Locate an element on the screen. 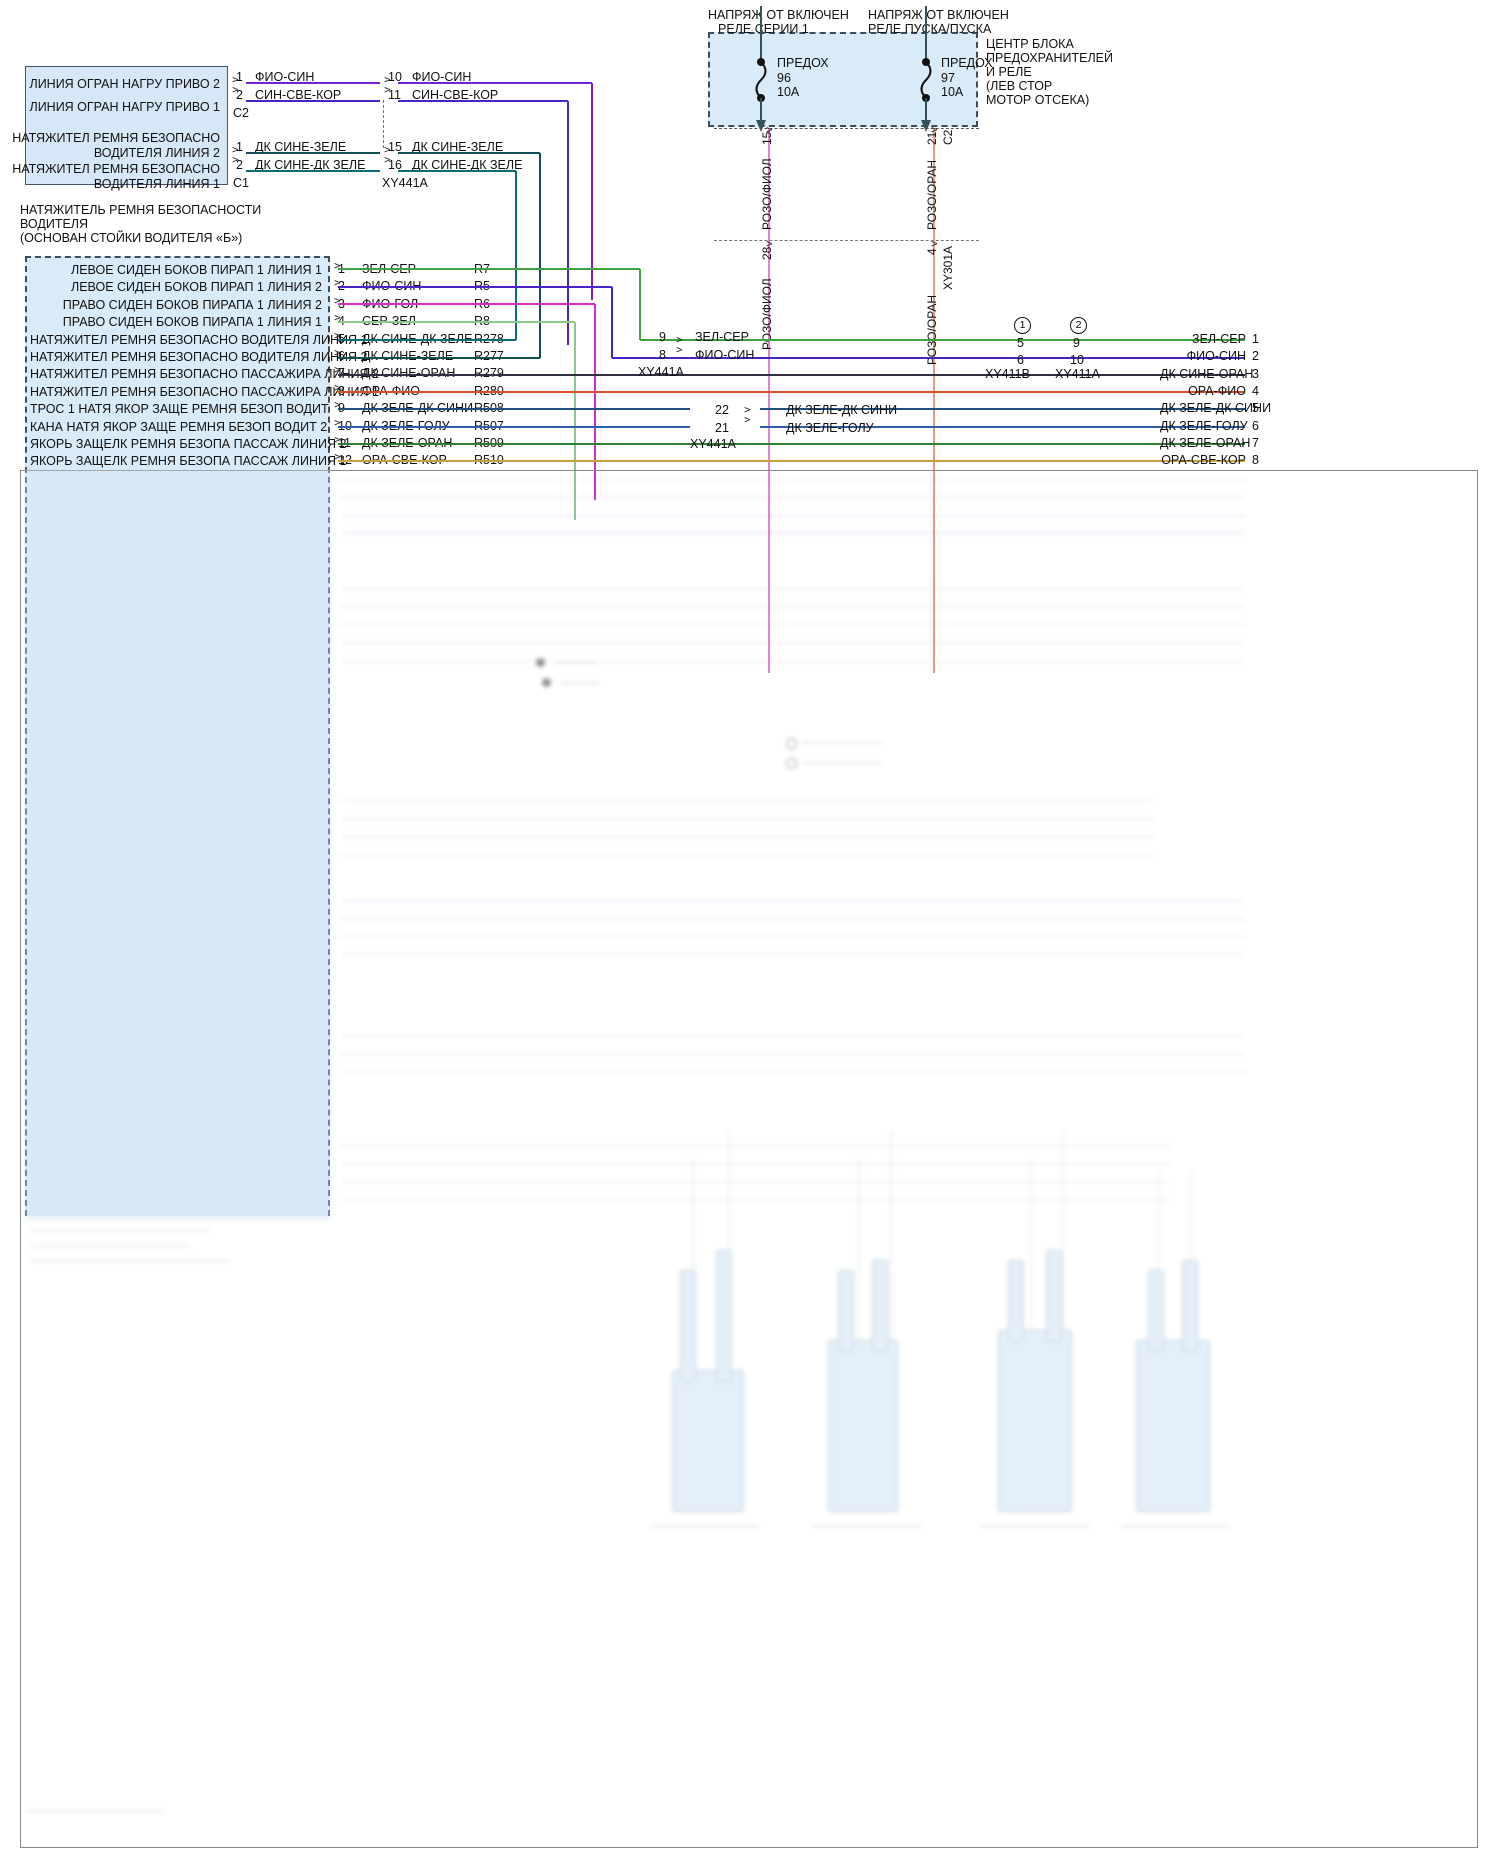 This screenshot has width=1500, height=1861. main-row-label: ЯКОРЬ ЗАЩЕЛК РЕМНЯ БЕЗОПА ПАССАЖ ЛИНИЯ 2 is located at coordinates (188, 444).